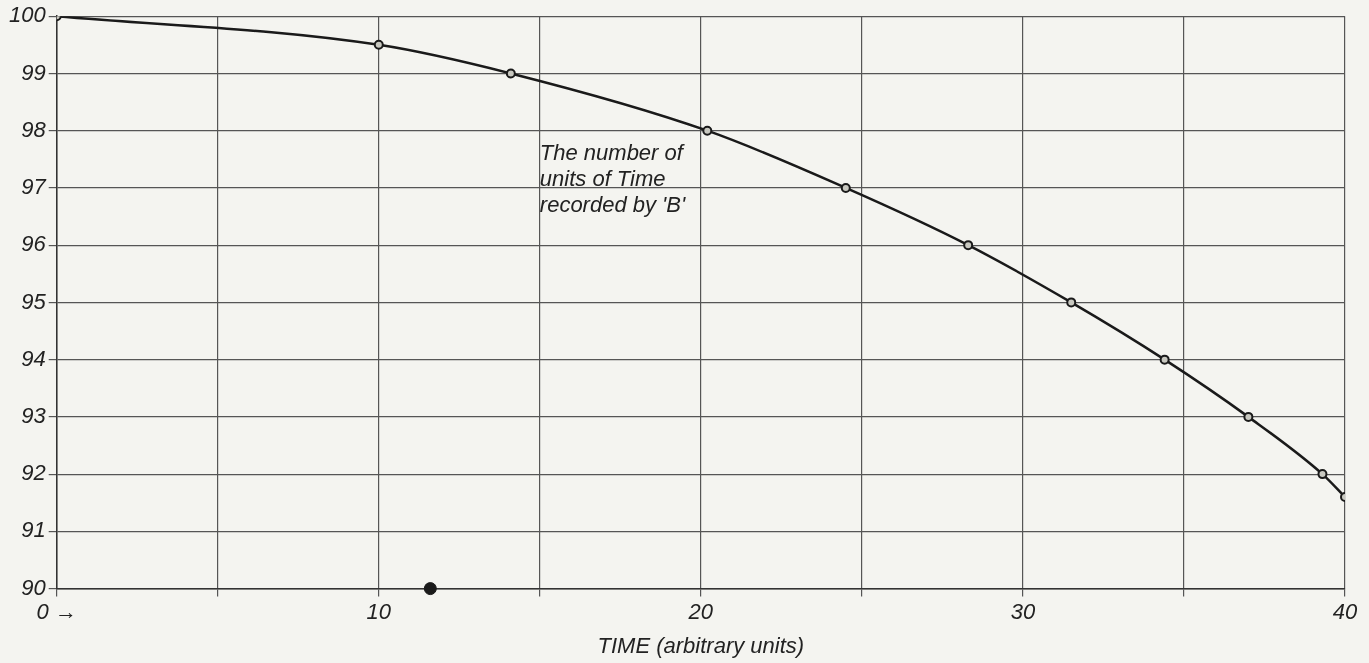 This screenshot has height=663, width=1369. I want to click on y-tick-label: 96, so click(34, 244).